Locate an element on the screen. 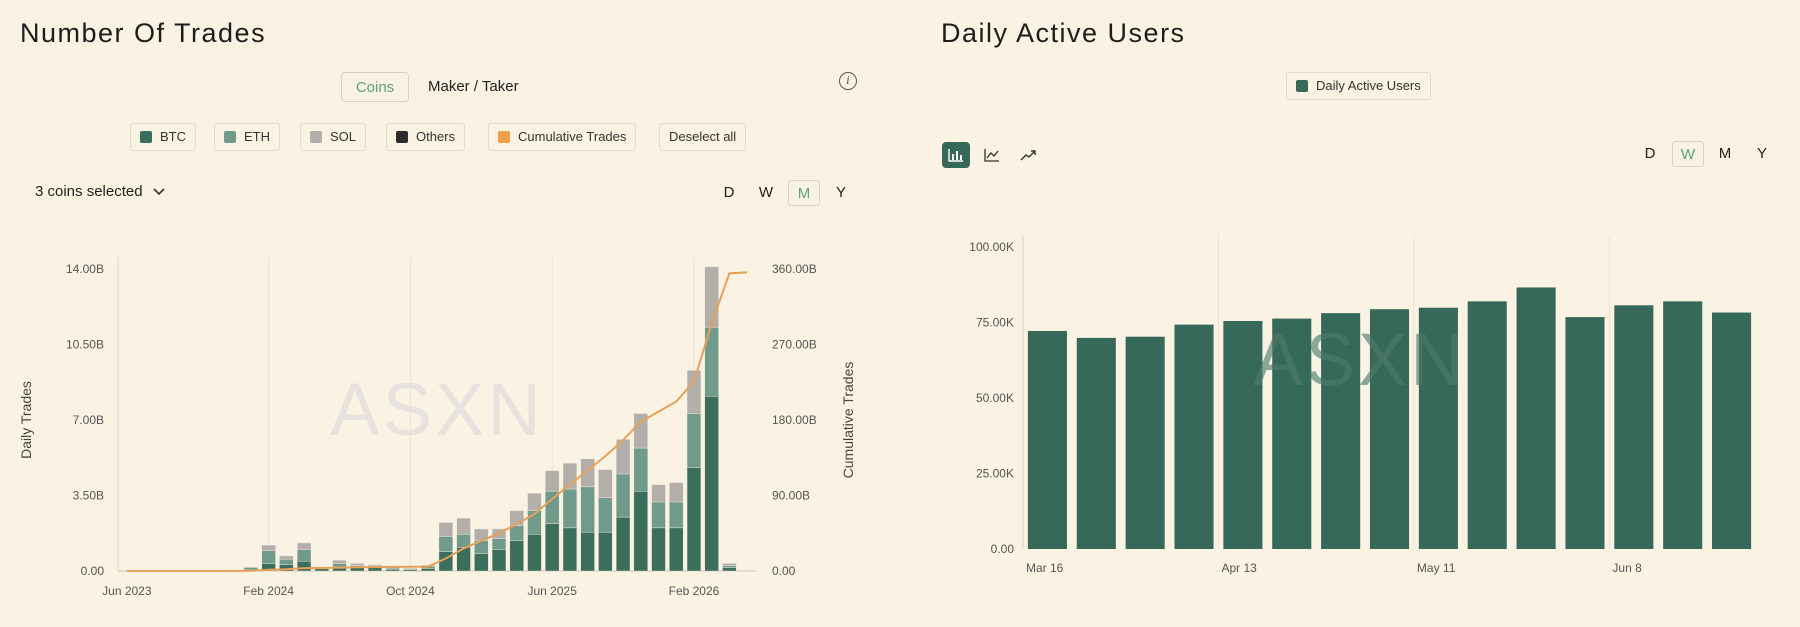 Image resolution: width=1800 pixels, height=627 pixels. x-tick-label: Oct 2024 is located at coordinates (410, 591).